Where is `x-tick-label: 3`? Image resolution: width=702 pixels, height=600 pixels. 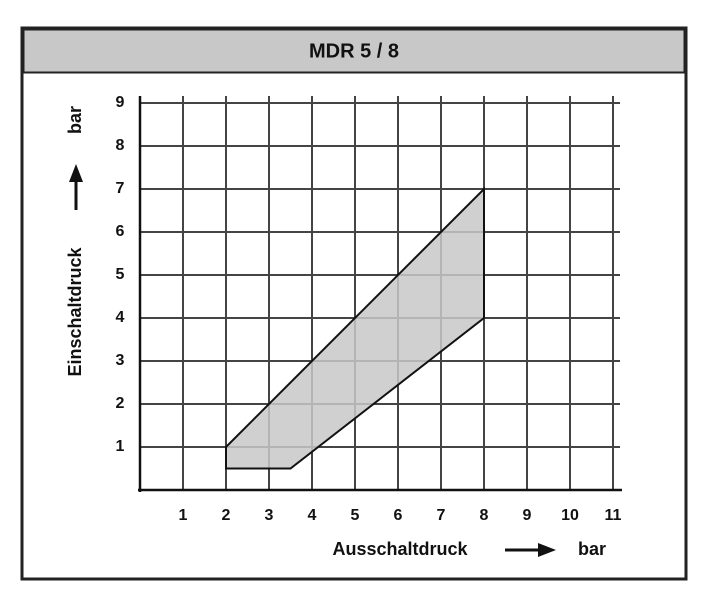
x-tick-label: 3 is located at coordinates (269, 515).